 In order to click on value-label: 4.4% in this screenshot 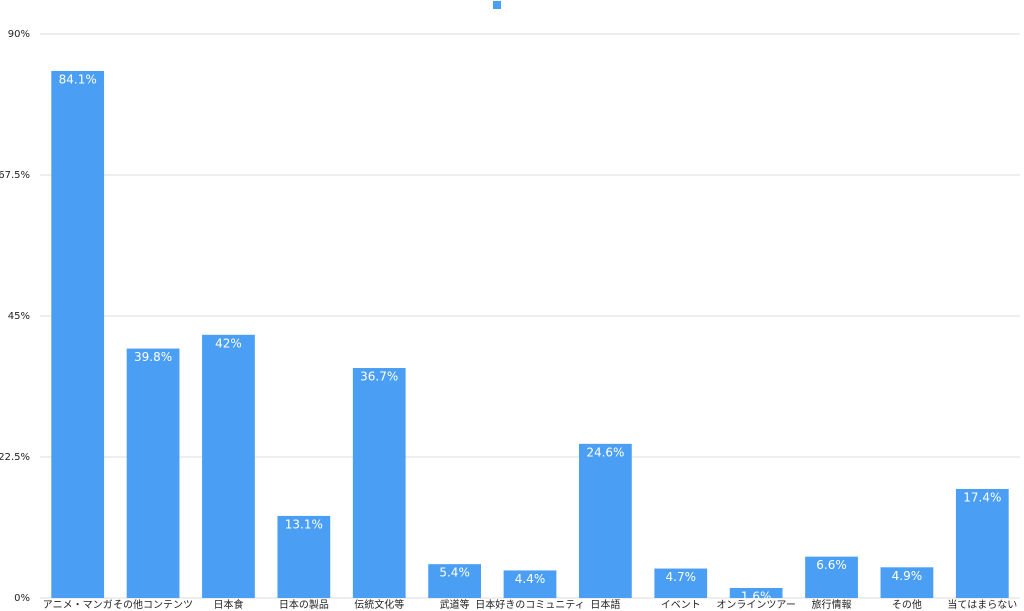, I will do `click(530, 579)`.